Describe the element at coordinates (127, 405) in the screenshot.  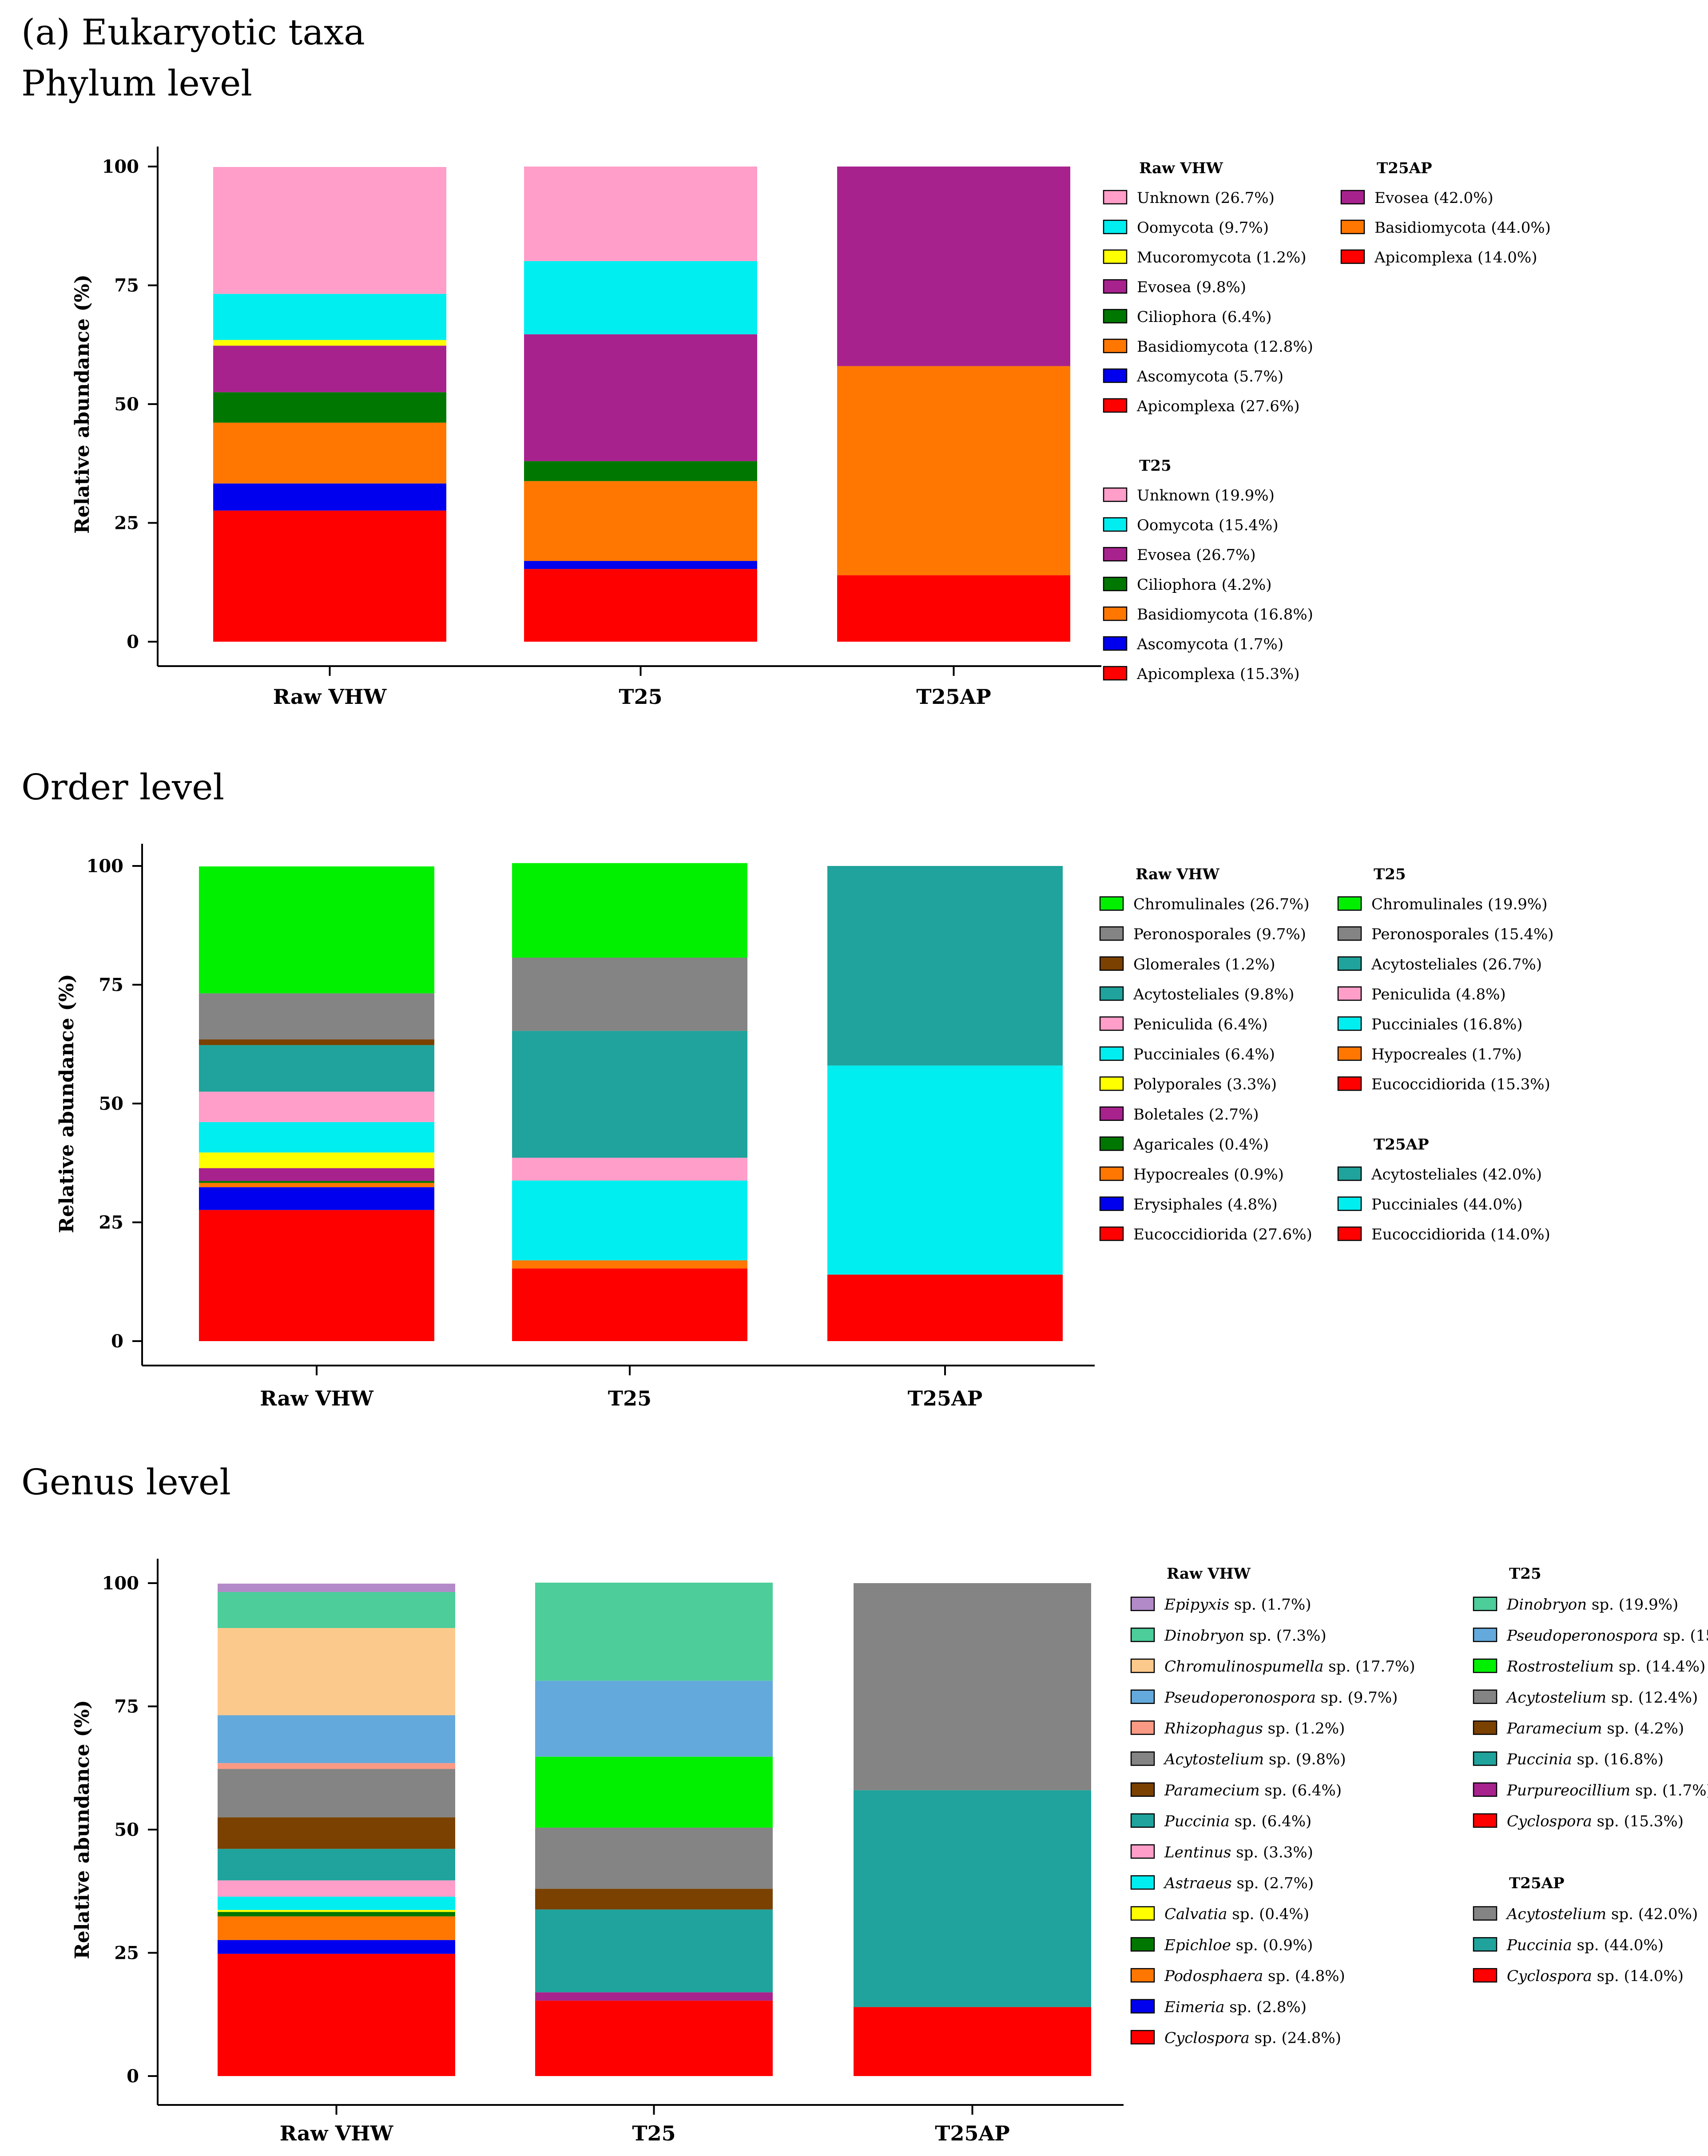
I see `y-tick-label: 50` at that location.